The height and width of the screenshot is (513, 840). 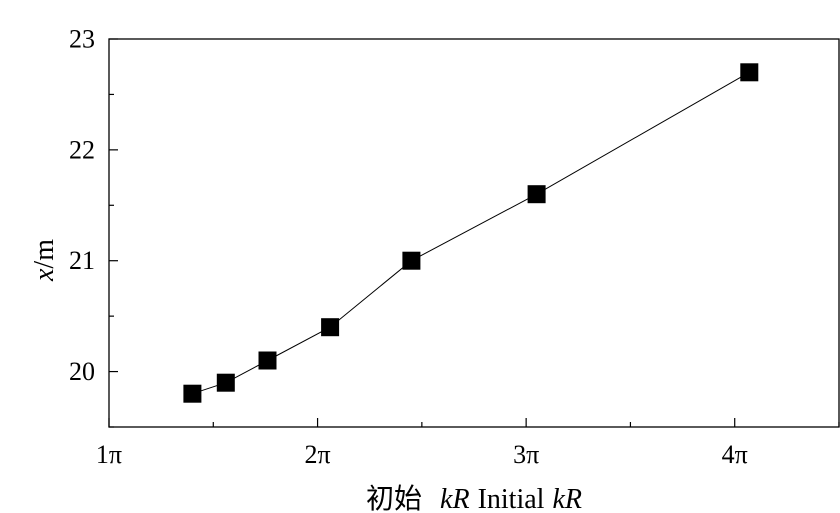 I want to click on x-axis-title-symbol-2: kR, so click(x=567, y=498).